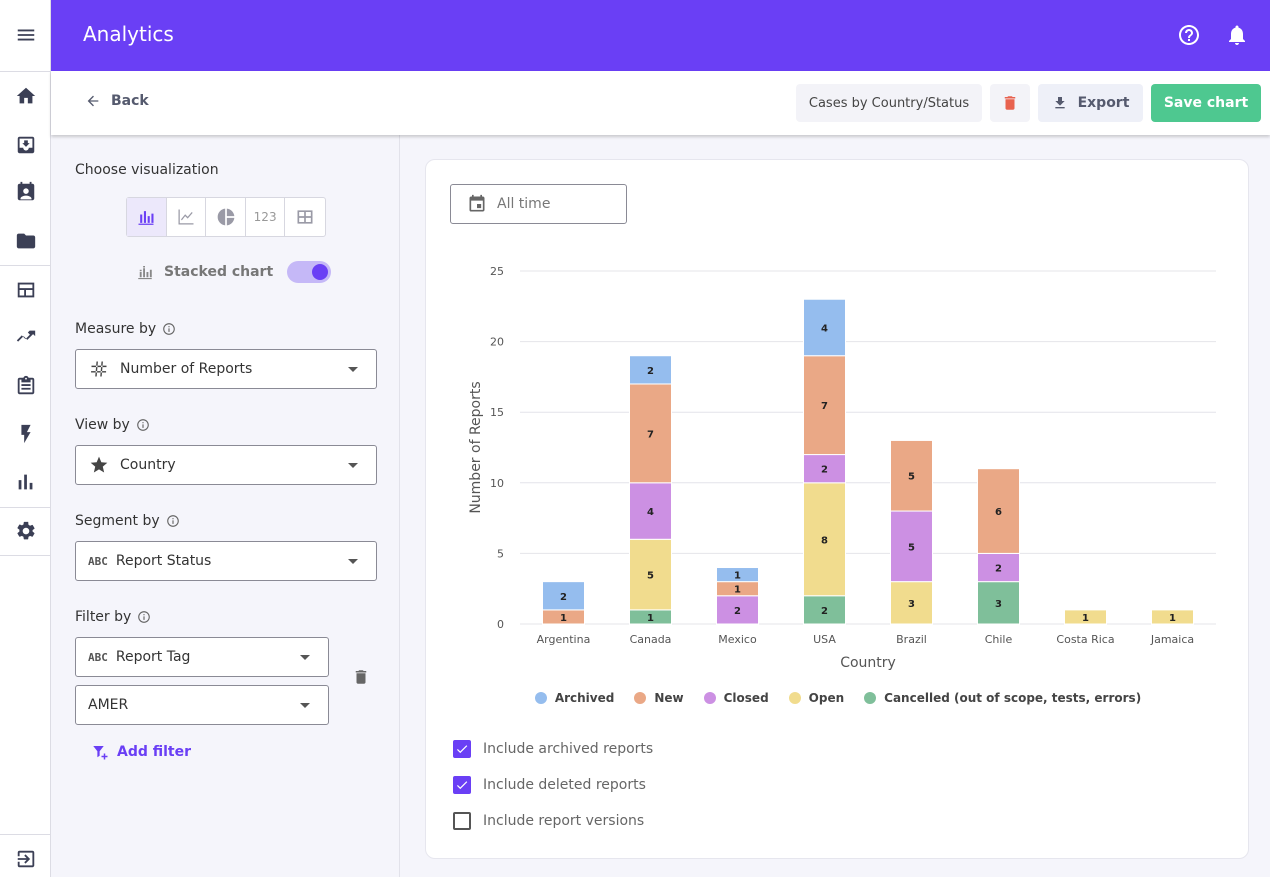  What do you see at coordinates (309, 272) in the screenshot?
I see `stacked-chart-toggle` at bounding box center [309, 272].